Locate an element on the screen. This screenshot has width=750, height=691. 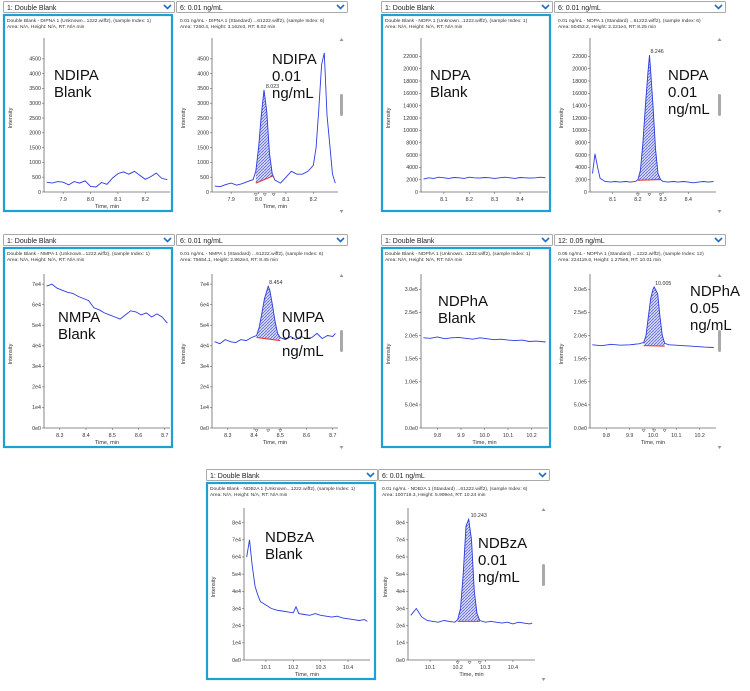
x-tick-label: 8.5 is located at coordinates (280, 436).